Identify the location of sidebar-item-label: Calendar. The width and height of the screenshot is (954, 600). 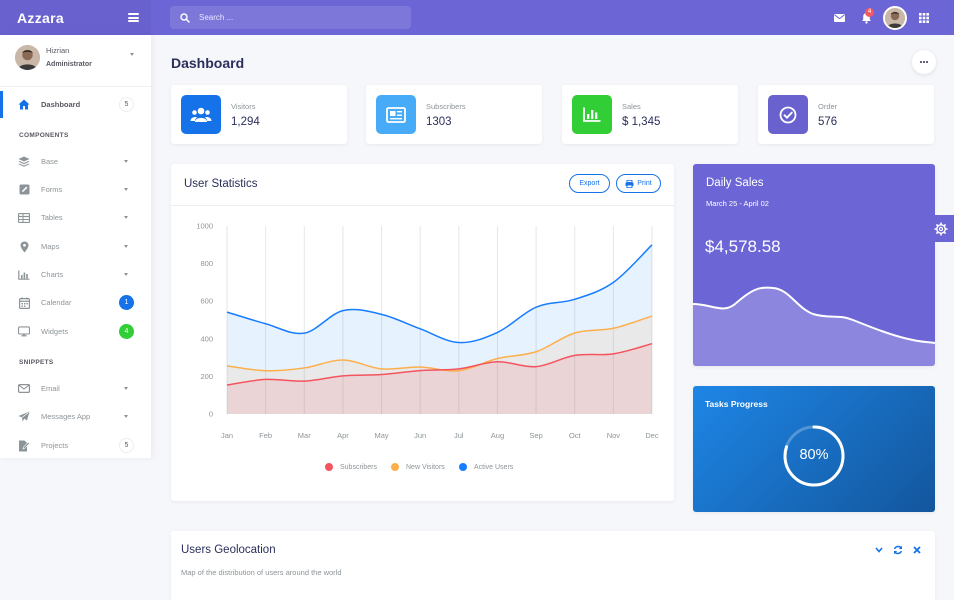
(56, 302).